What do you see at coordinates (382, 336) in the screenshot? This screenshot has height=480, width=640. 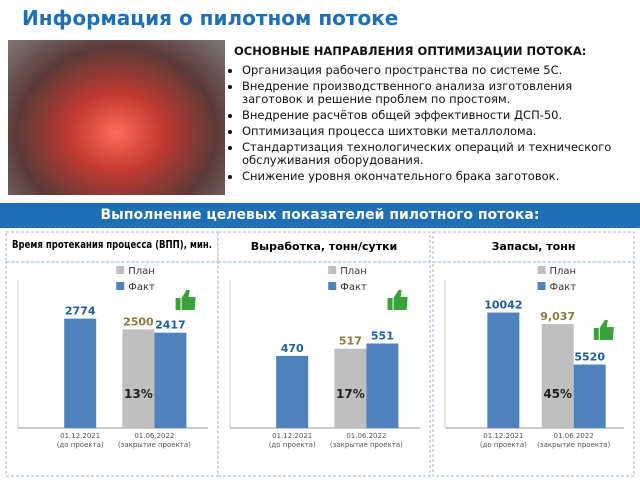 I see `value-label: 551` at bounding box center [382, 336].